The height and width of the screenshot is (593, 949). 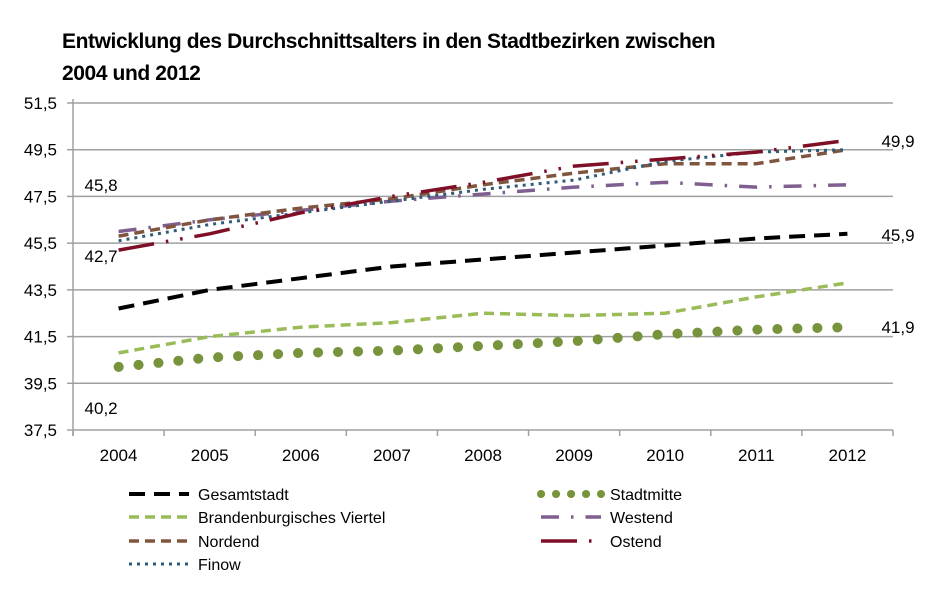 What do you see at coordinates (40, 103) in the screenshot?
I see `y-tick-label: 51,5` at bounding box center [40, 103].